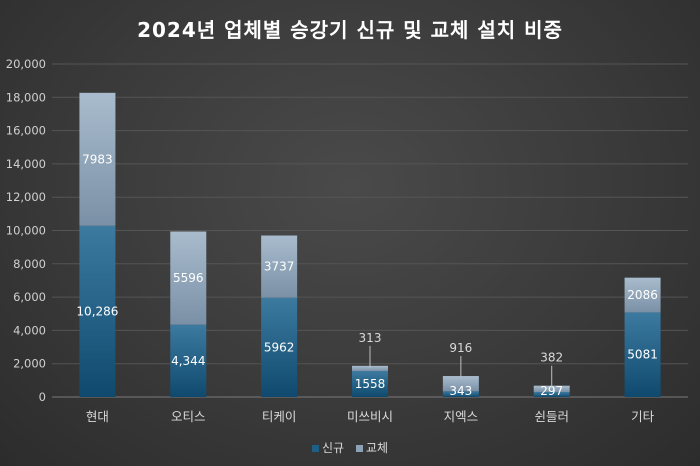 This screenshot has height=466, width=700. What do you see at coordinates (26, 97) in the screenshot?
I see `y-tick-label: 18,000` at bounding box center [26, 97].